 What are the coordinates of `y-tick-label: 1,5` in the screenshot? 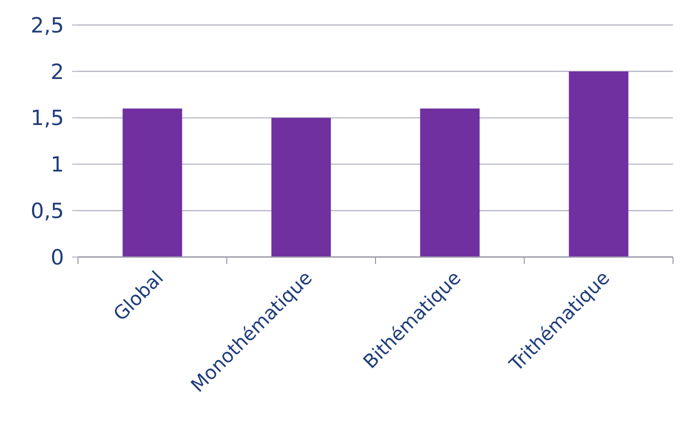 It's located at (47, 118).